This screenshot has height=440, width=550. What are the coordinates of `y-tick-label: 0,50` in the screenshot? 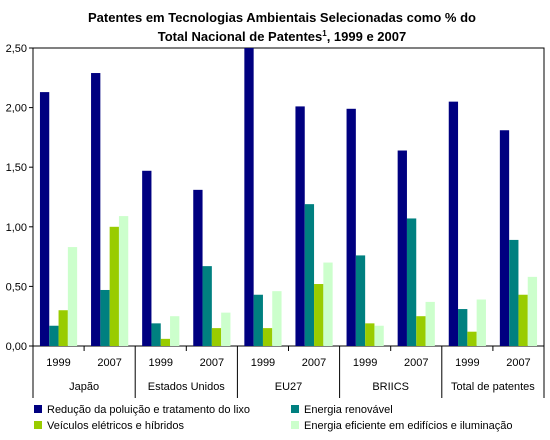 It's located at (16, 287).